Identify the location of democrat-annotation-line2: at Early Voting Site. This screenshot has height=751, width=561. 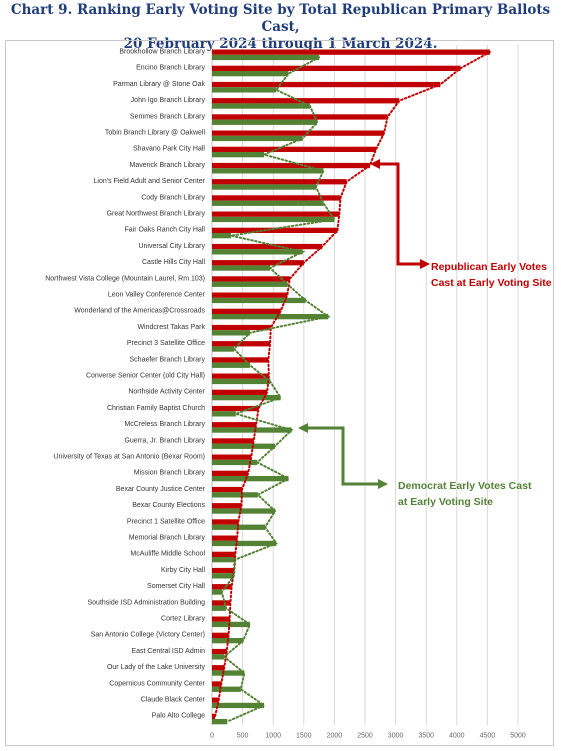
(445, 502).